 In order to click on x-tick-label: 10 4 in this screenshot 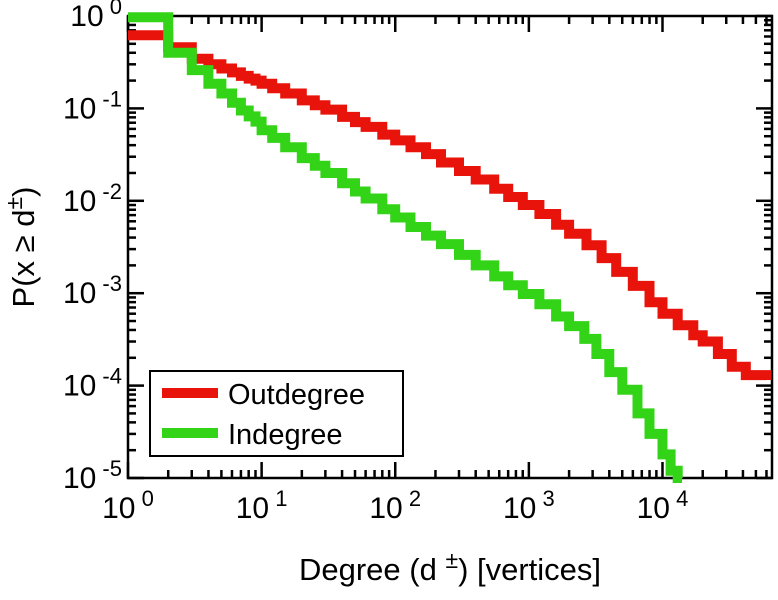, I will do `click(663, 505)`.